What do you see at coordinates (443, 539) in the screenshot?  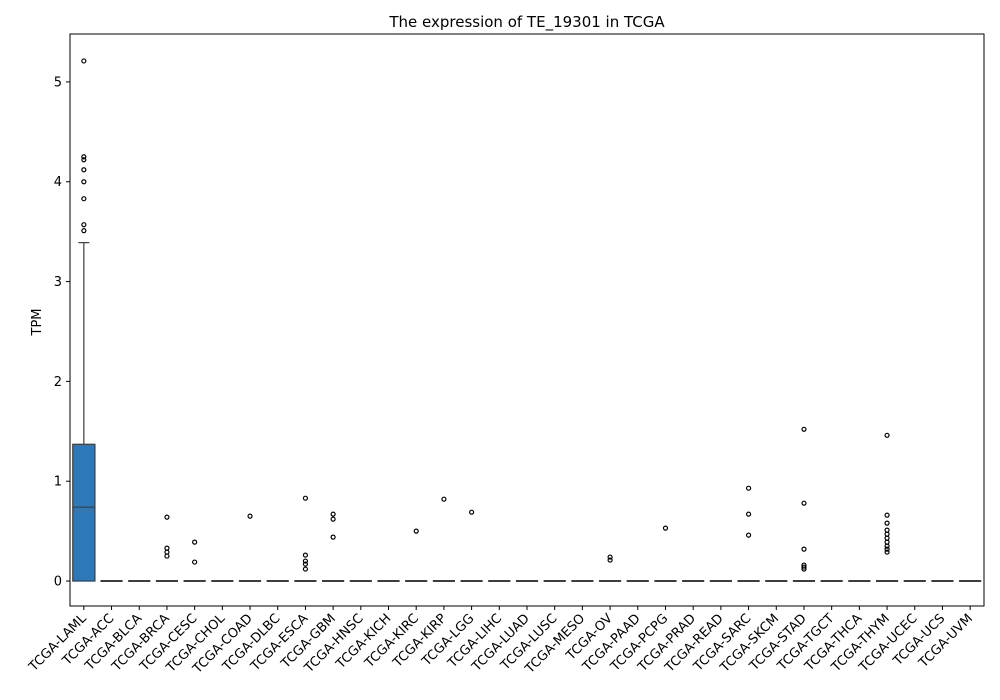 I see `box-tcga-kirp` at bounding box center [443, 539].